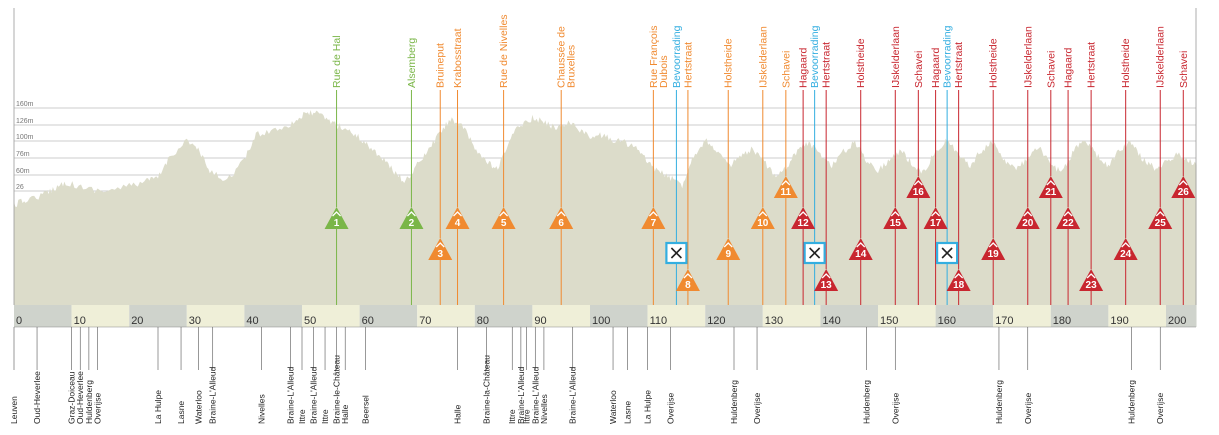  Describe the element at coordinates (345, 414) in the screenshot. I see `town-label: Halle` at that location.